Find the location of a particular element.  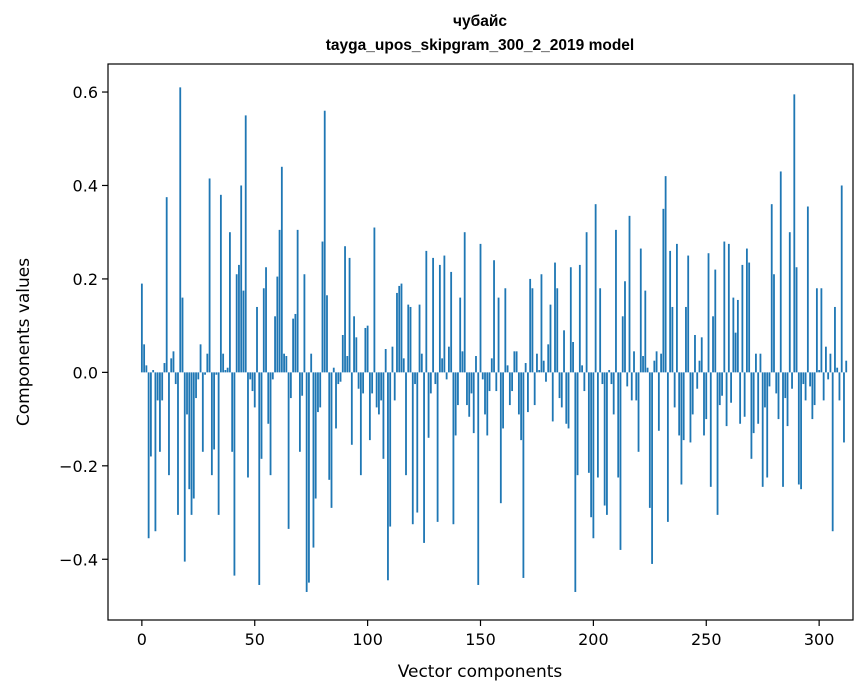

x-axis-ticks: 0 50 100 150 200 250 300 is located at coordinates (485, 634).